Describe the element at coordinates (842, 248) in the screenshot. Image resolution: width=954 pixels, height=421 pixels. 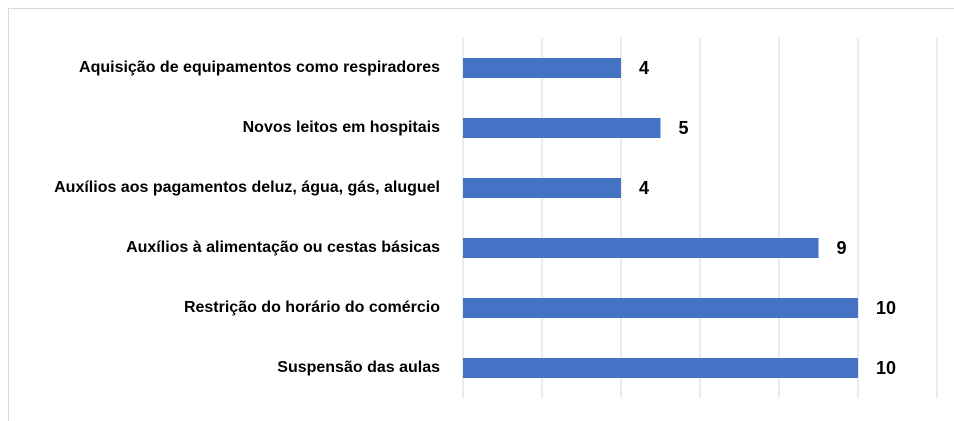
I see `value-label: 9` at that location.